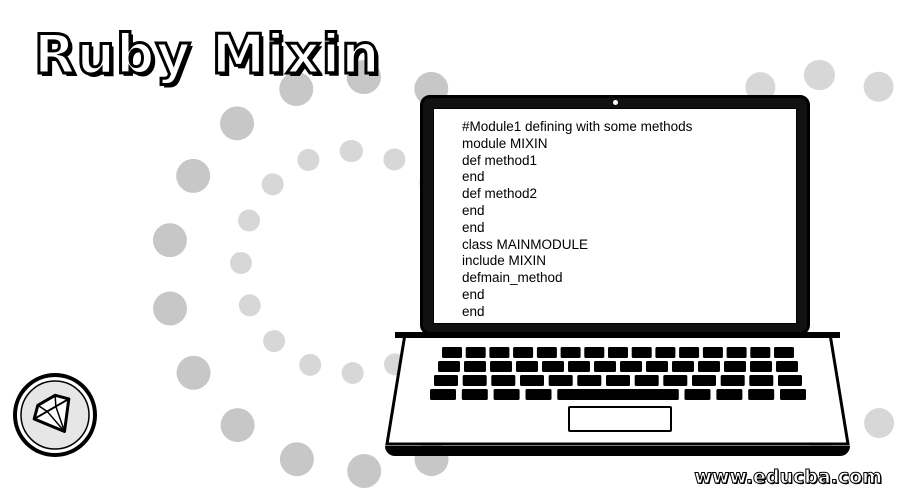 The height and width of the screenshot is (500, 900). What do you see at coordinates (500, 160) in the screenshot?
I see `code-line: def method1` at bounding box center [500, 160].